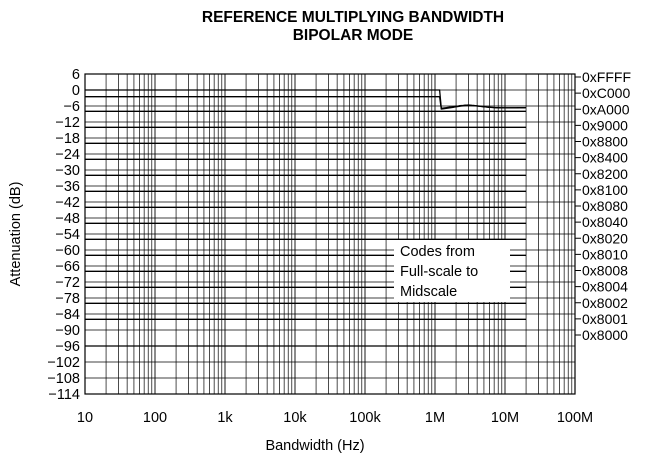 This screenshot has height=459, width=647. What do you see at coordinates (295, 418) in the screenshot?
I see `x-tick-label: 10k` at bounding box center [295, 418].